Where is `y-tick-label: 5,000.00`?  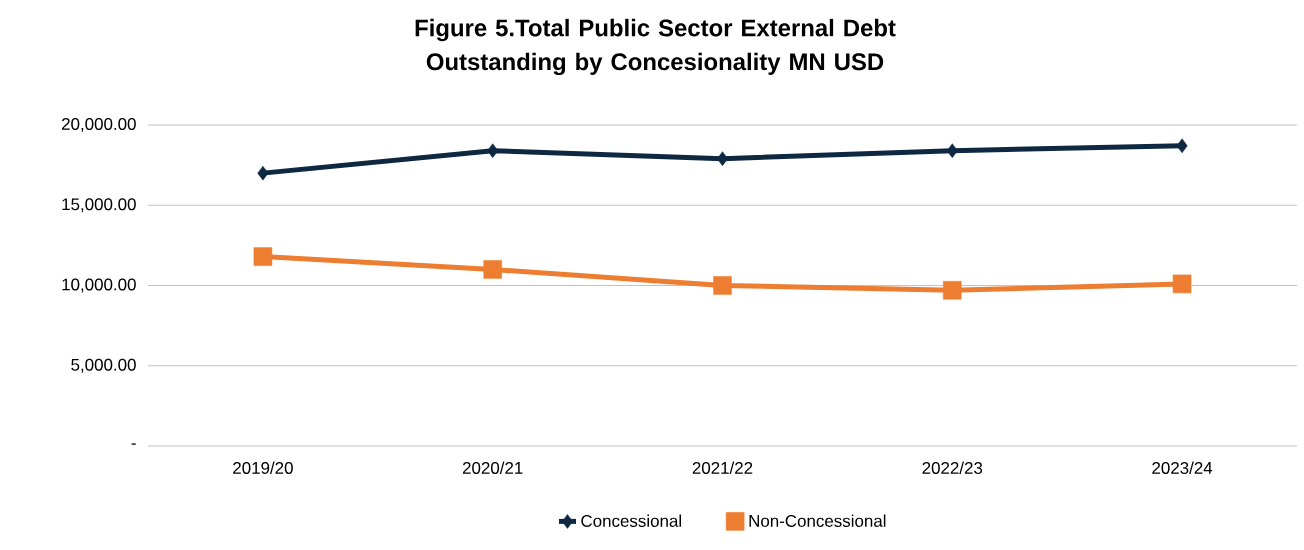
y-tick-label: 5,000.00 is located at coordinates (103, 365).